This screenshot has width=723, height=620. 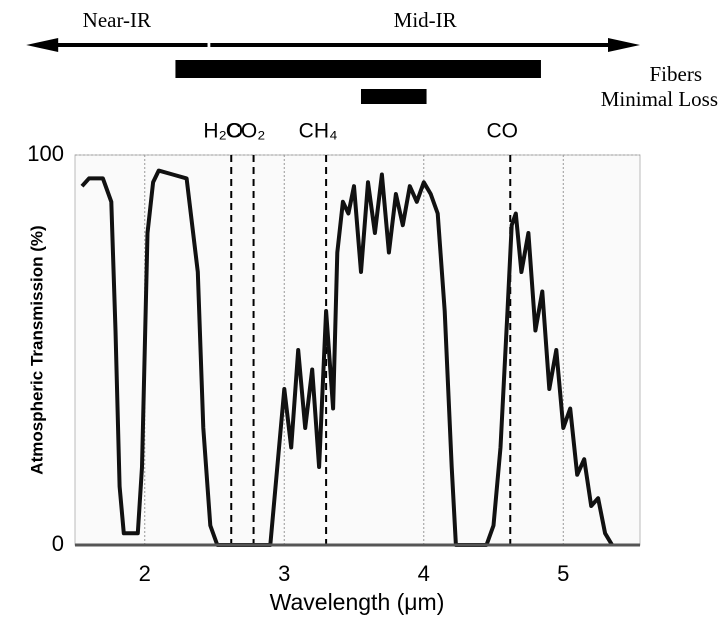 What do you see at coordinates (425, 20) in the screenshot?
I see `arrow-label: Mid-IR` at bounding box center [425, 20].